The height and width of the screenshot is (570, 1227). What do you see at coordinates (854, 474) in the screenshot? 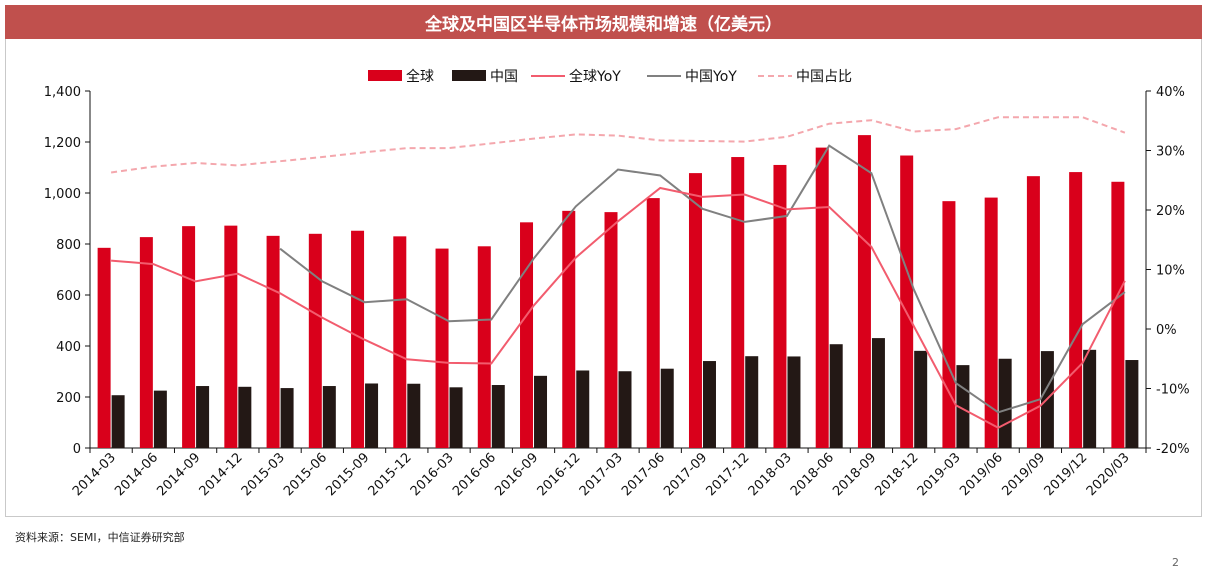
I see `x-tick-label: 2018-09` at bounding box center [854, 474].